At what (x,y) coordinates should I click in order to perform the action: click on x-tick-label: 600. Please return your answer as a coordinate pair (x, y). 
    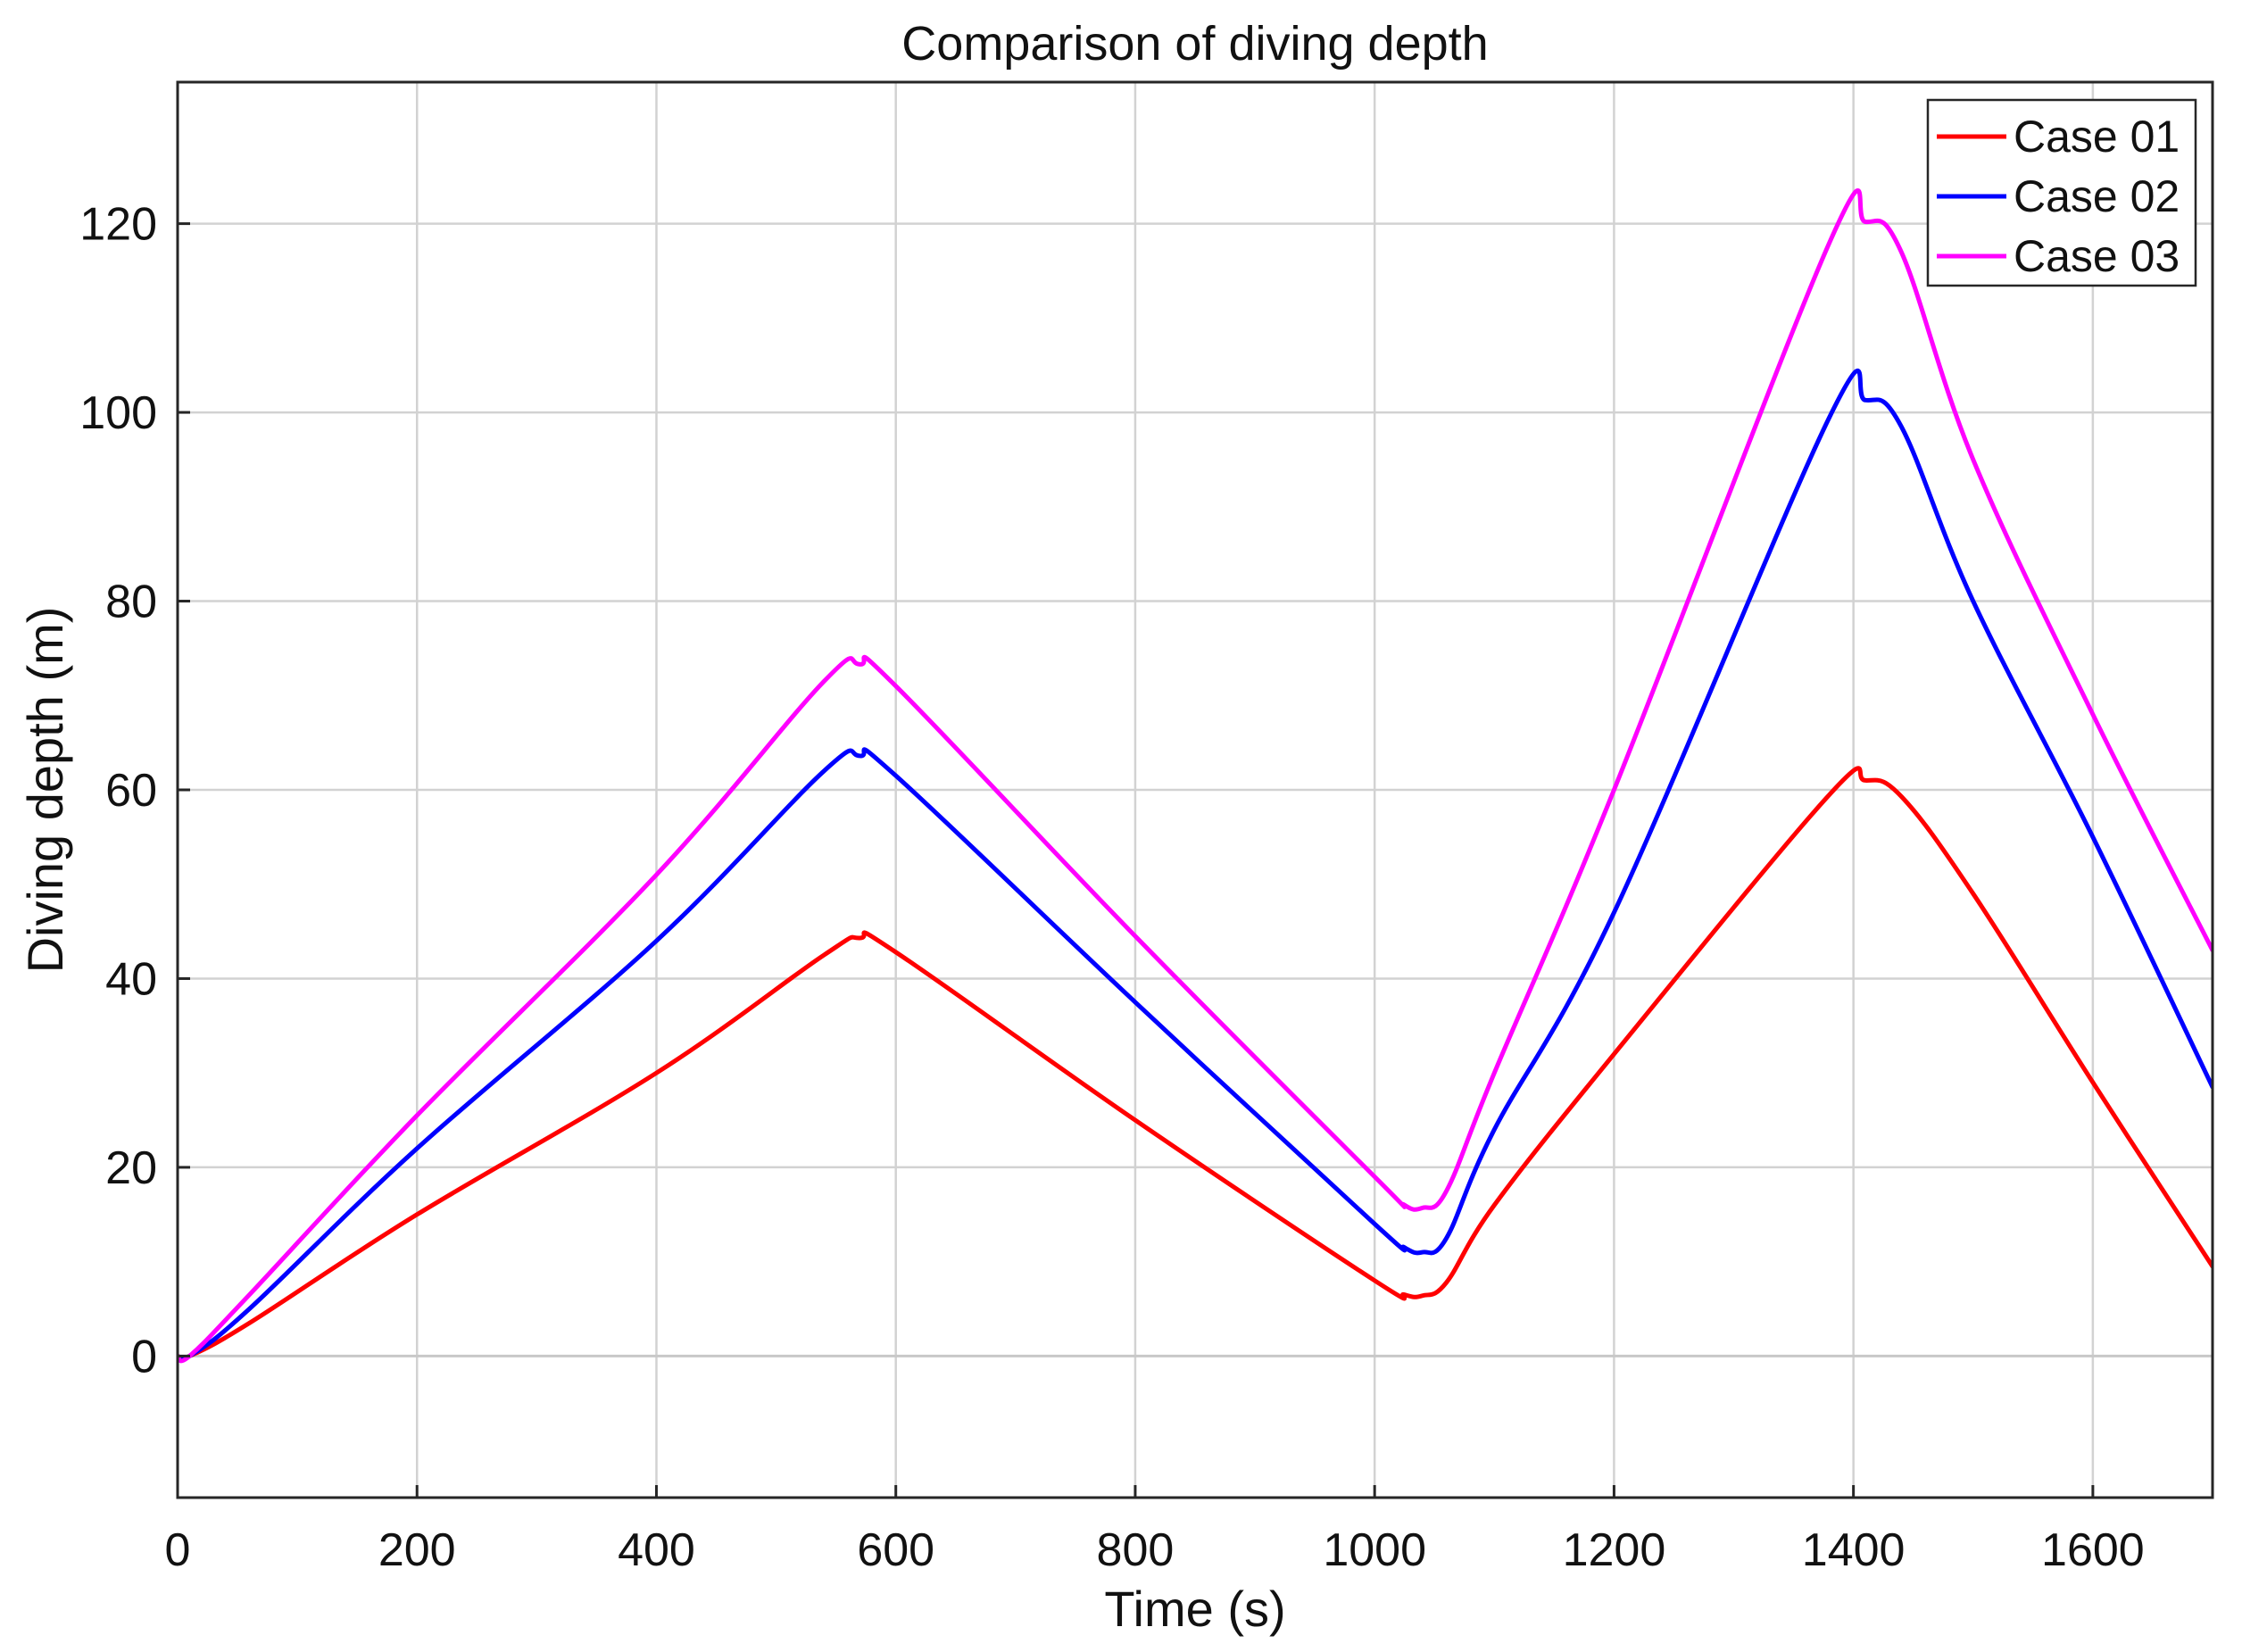
    Looking at the image, I should click on (896, 1550).